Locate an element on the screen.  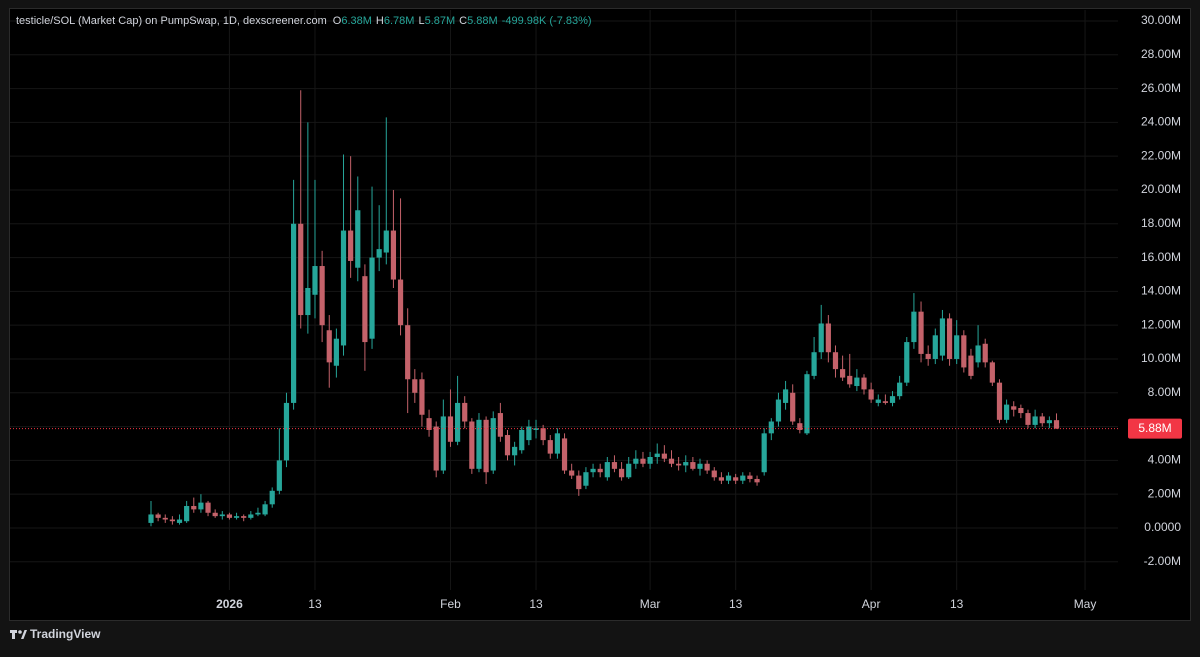
brand: TradingView is located at coordinates (65, 634).